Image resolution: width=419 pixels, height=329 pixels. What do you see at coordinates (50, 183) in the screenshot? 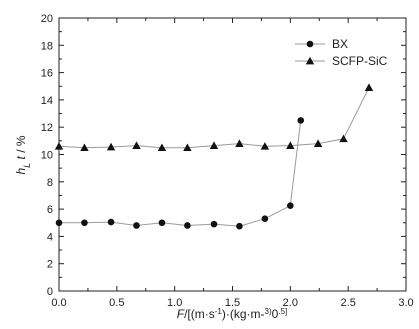
I see `y-tick-label: 8` at bounding box center [50, 183].